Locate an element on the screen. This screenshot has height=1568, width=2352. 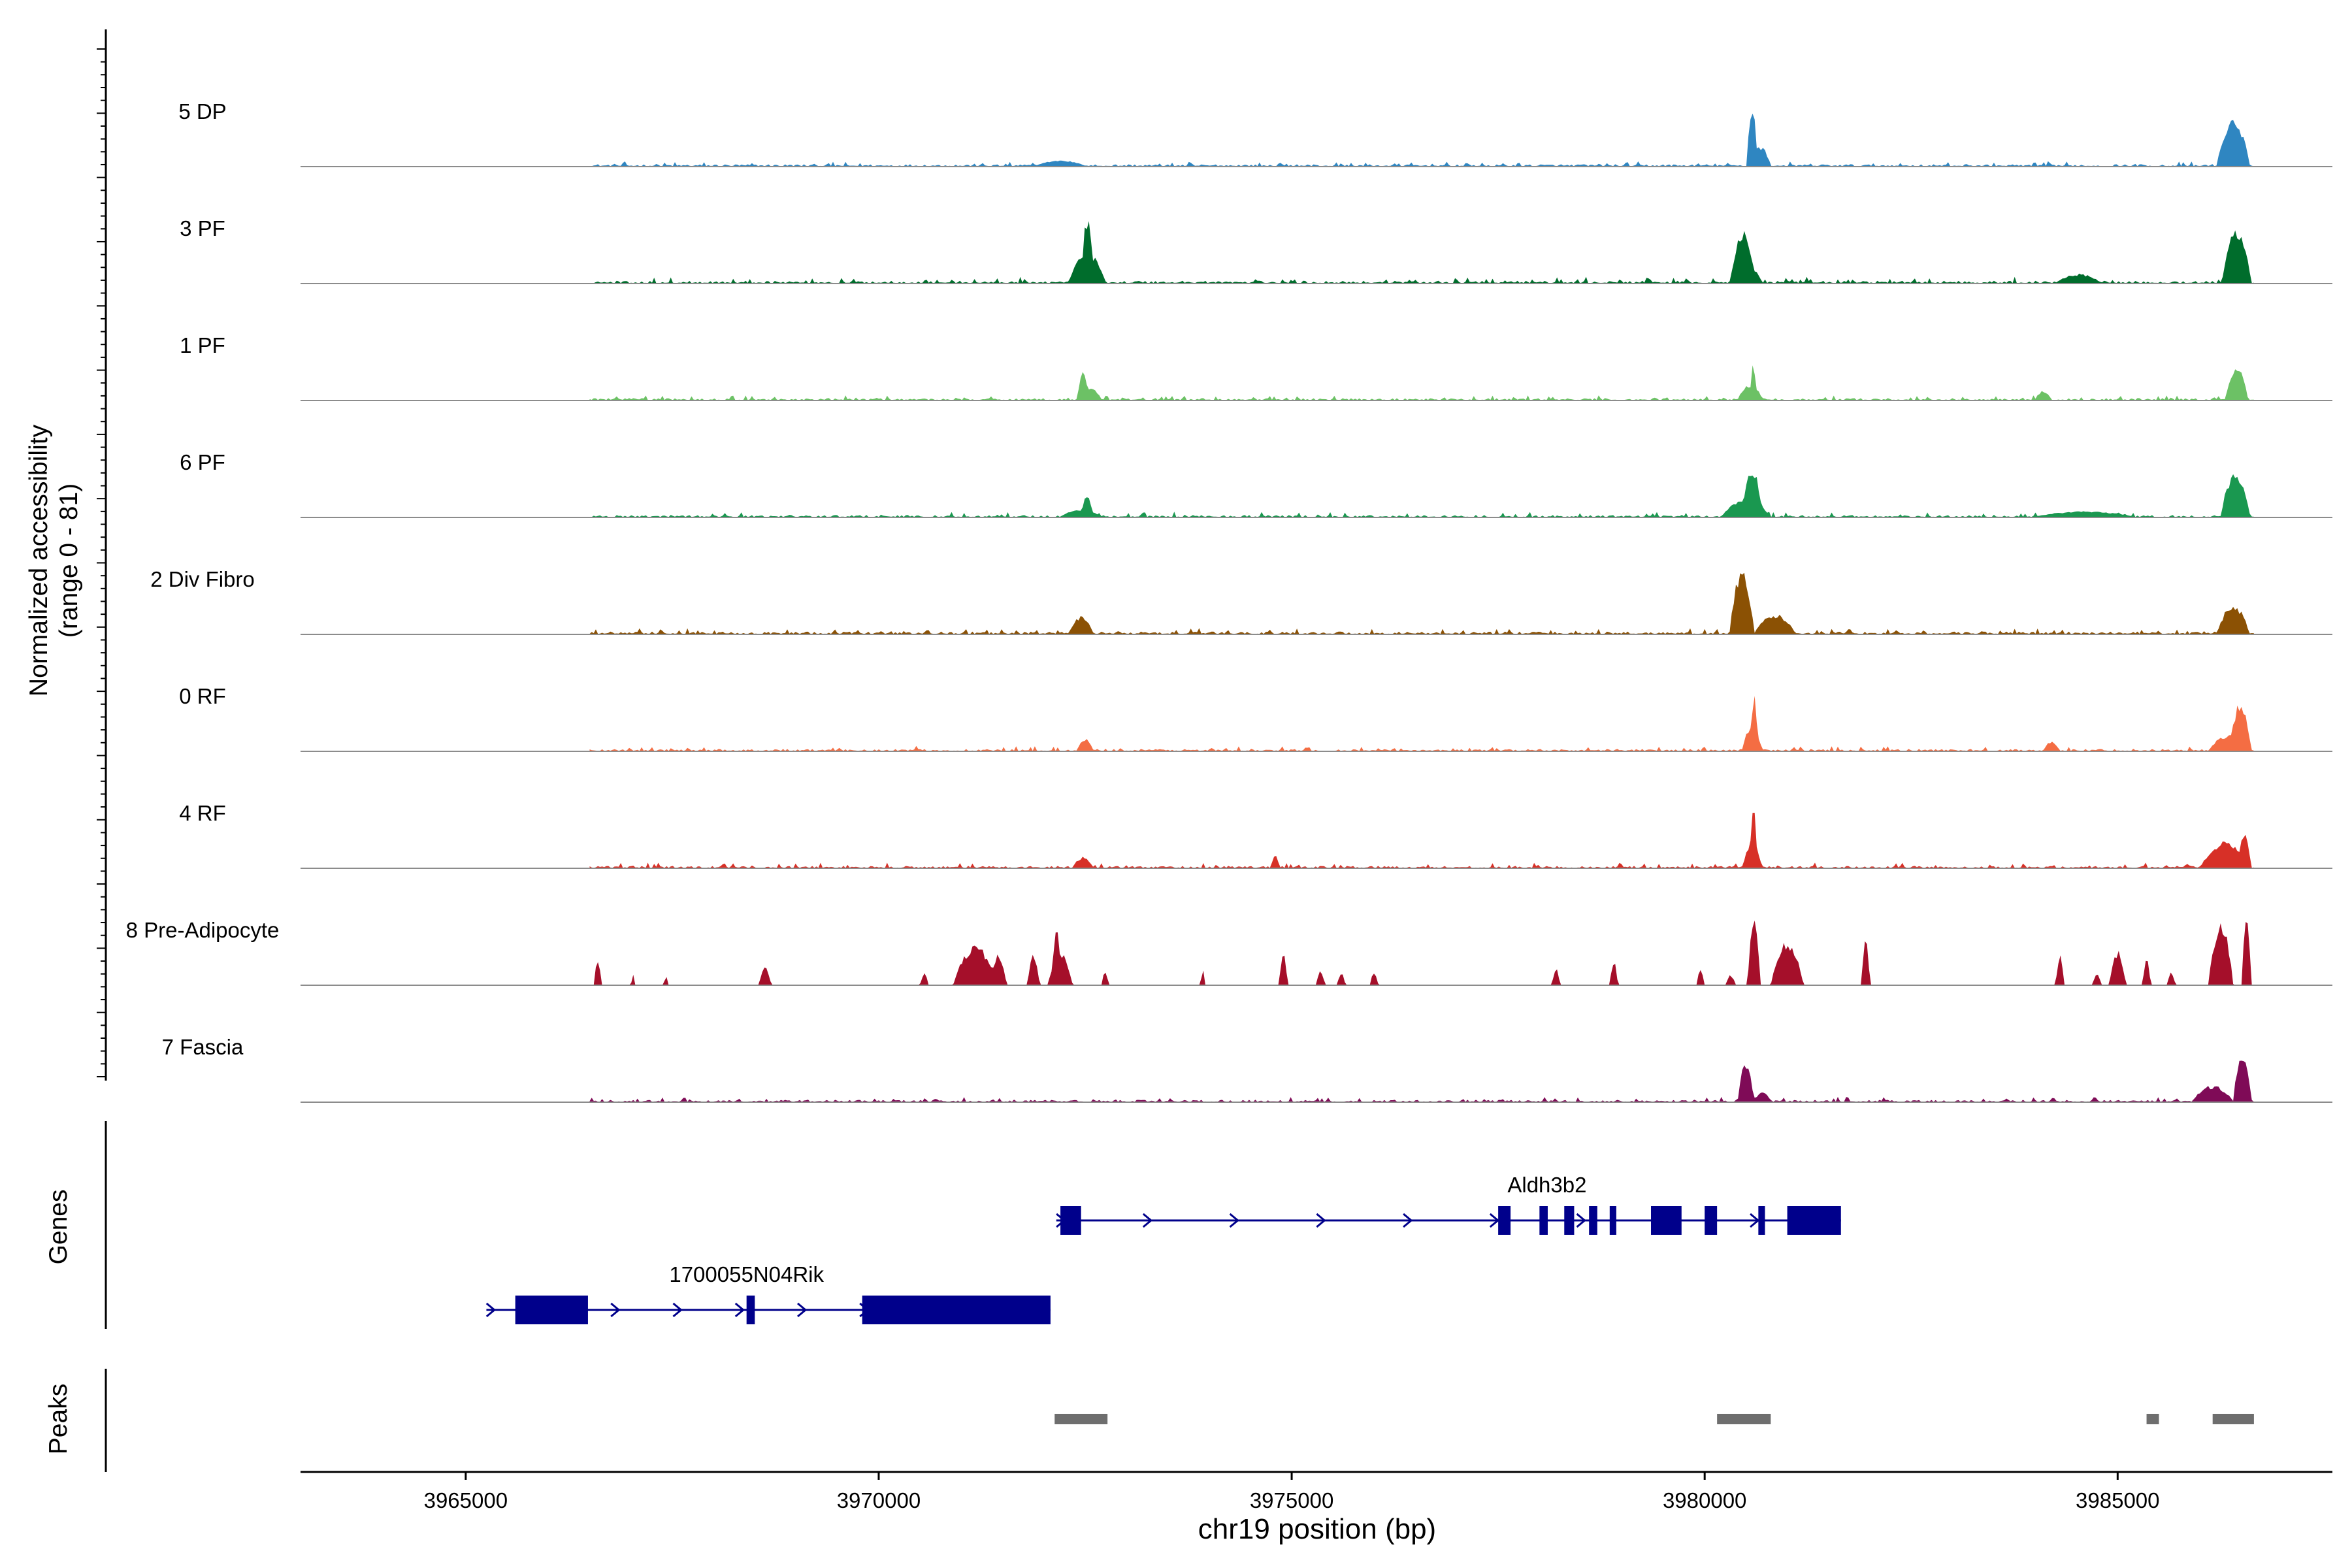
track-label-2-div-fibro: 2 Div Fibro is located at coordinates (202, 579).